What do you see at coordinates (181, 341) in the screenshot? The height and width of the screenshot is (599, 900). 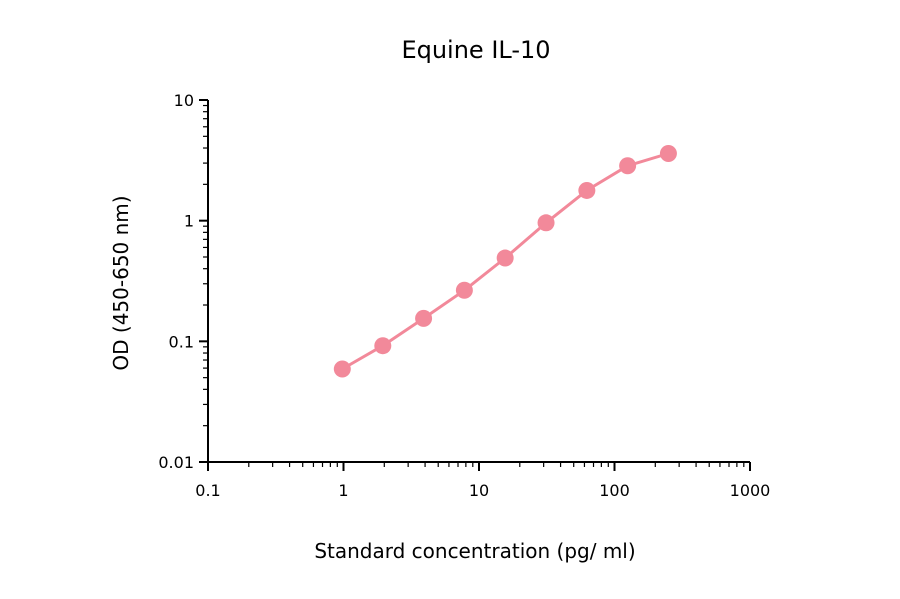 I see `y-tick-label: 0.1` at bounding box center [181, 341].